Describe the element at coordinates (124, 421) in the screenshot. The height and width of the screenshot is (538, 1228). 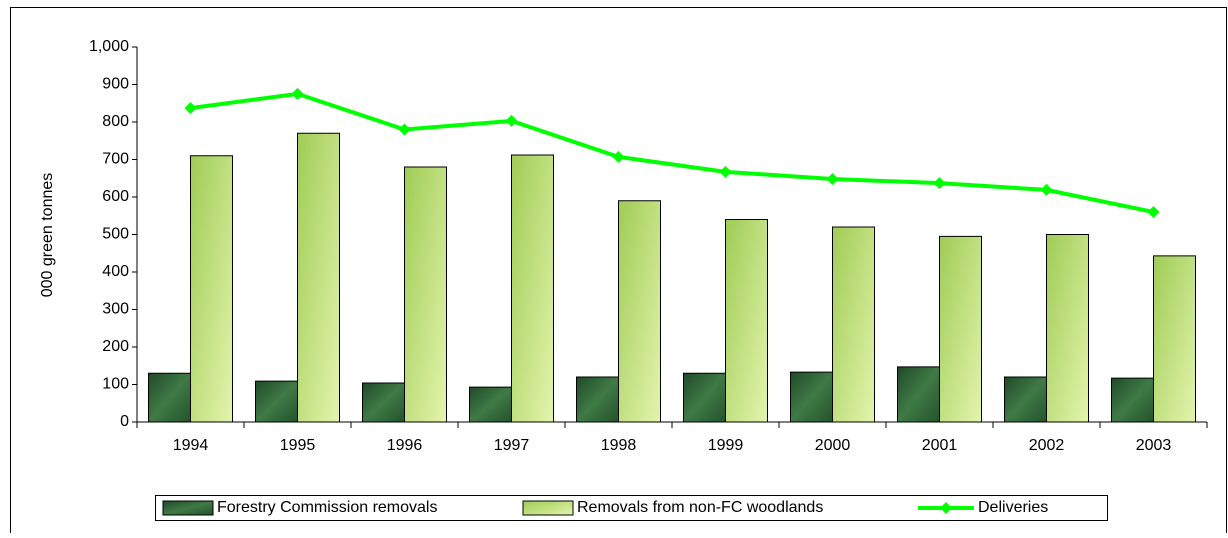
I see `y-tick-label: 0` at that location.